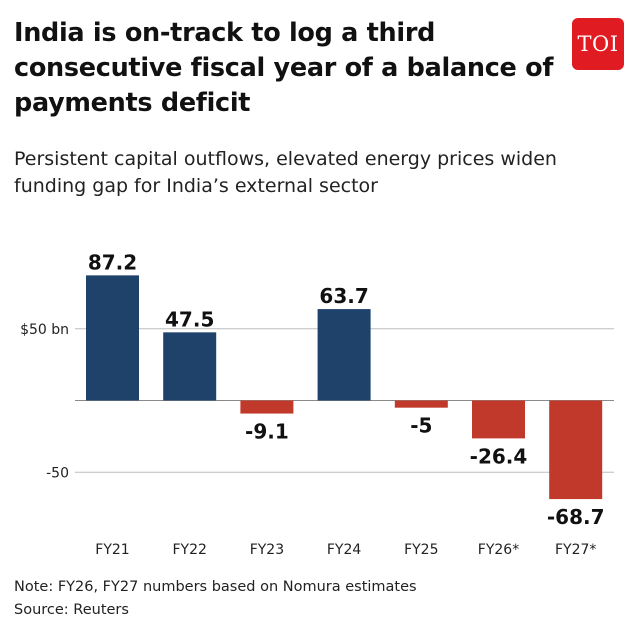 Image resolution: width=635 pixels, height=642 pixels. I want to click on bar-fy26, so click(498, 419).